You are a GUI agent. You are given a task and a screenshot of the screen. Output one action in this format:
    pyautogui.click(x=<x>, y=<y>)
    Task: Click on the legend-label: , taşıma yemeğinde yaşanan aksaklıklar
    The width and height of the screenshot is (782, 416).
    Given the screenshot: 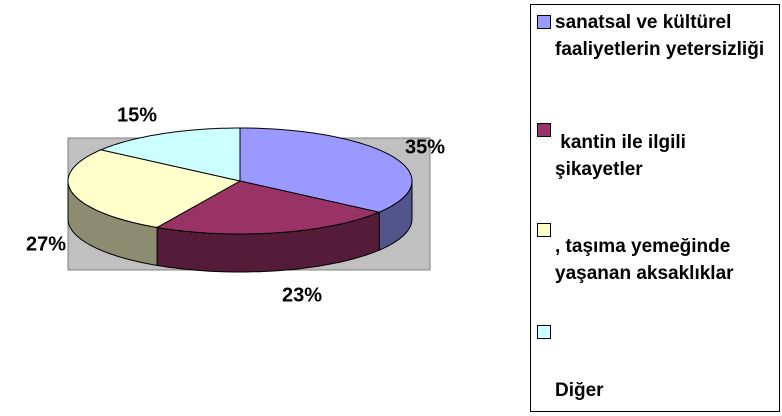 What is the action you would take?
    pyautogui.click(x=645, y=260)
    